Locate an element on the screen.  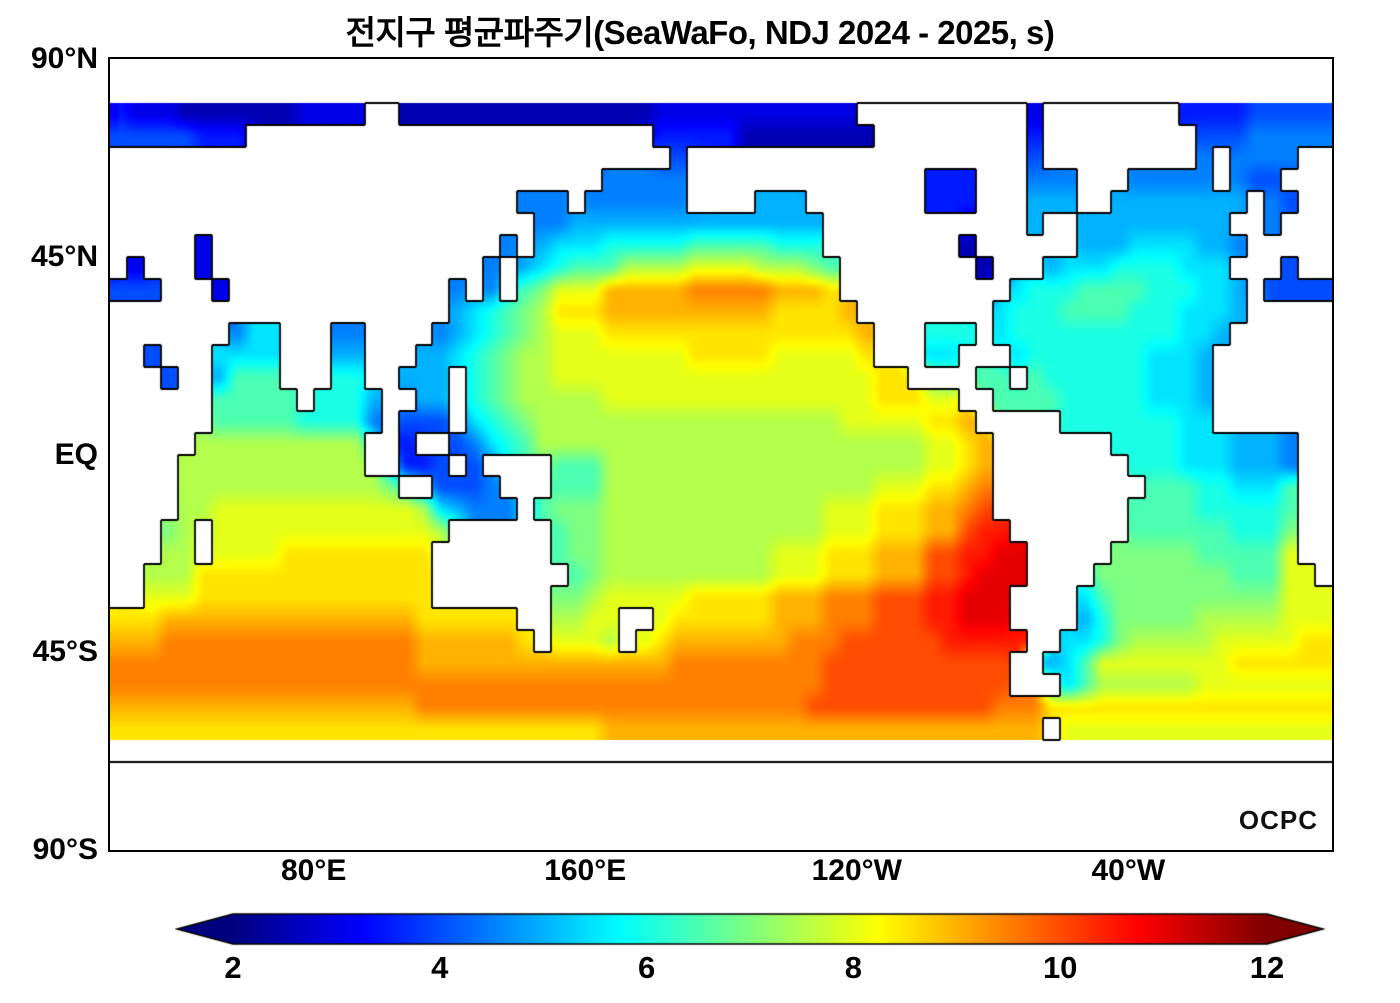
colorbar-tick-label: 6 is located at coordinates (646, 967).